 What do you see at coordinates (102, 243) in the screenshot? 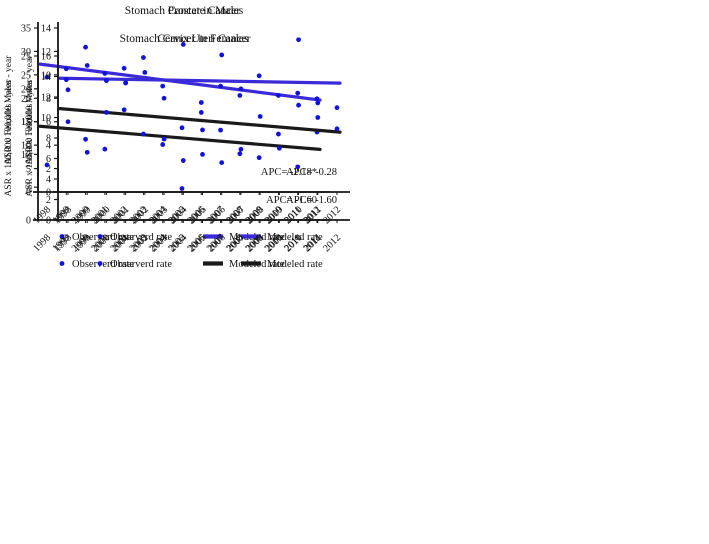
I see `x-tick-label: 2000` at bounding box center [102, 243].